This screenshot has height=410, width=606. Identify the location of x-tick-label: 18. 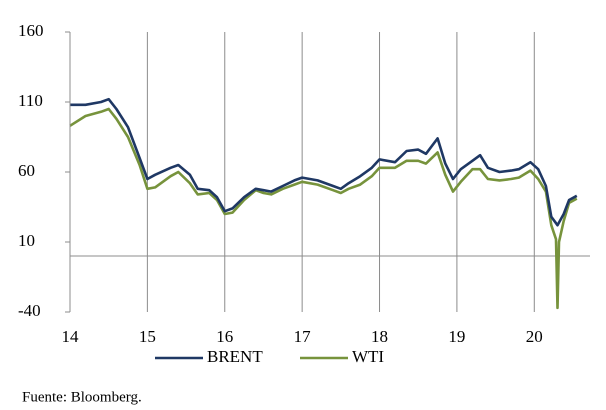
(379, 336).